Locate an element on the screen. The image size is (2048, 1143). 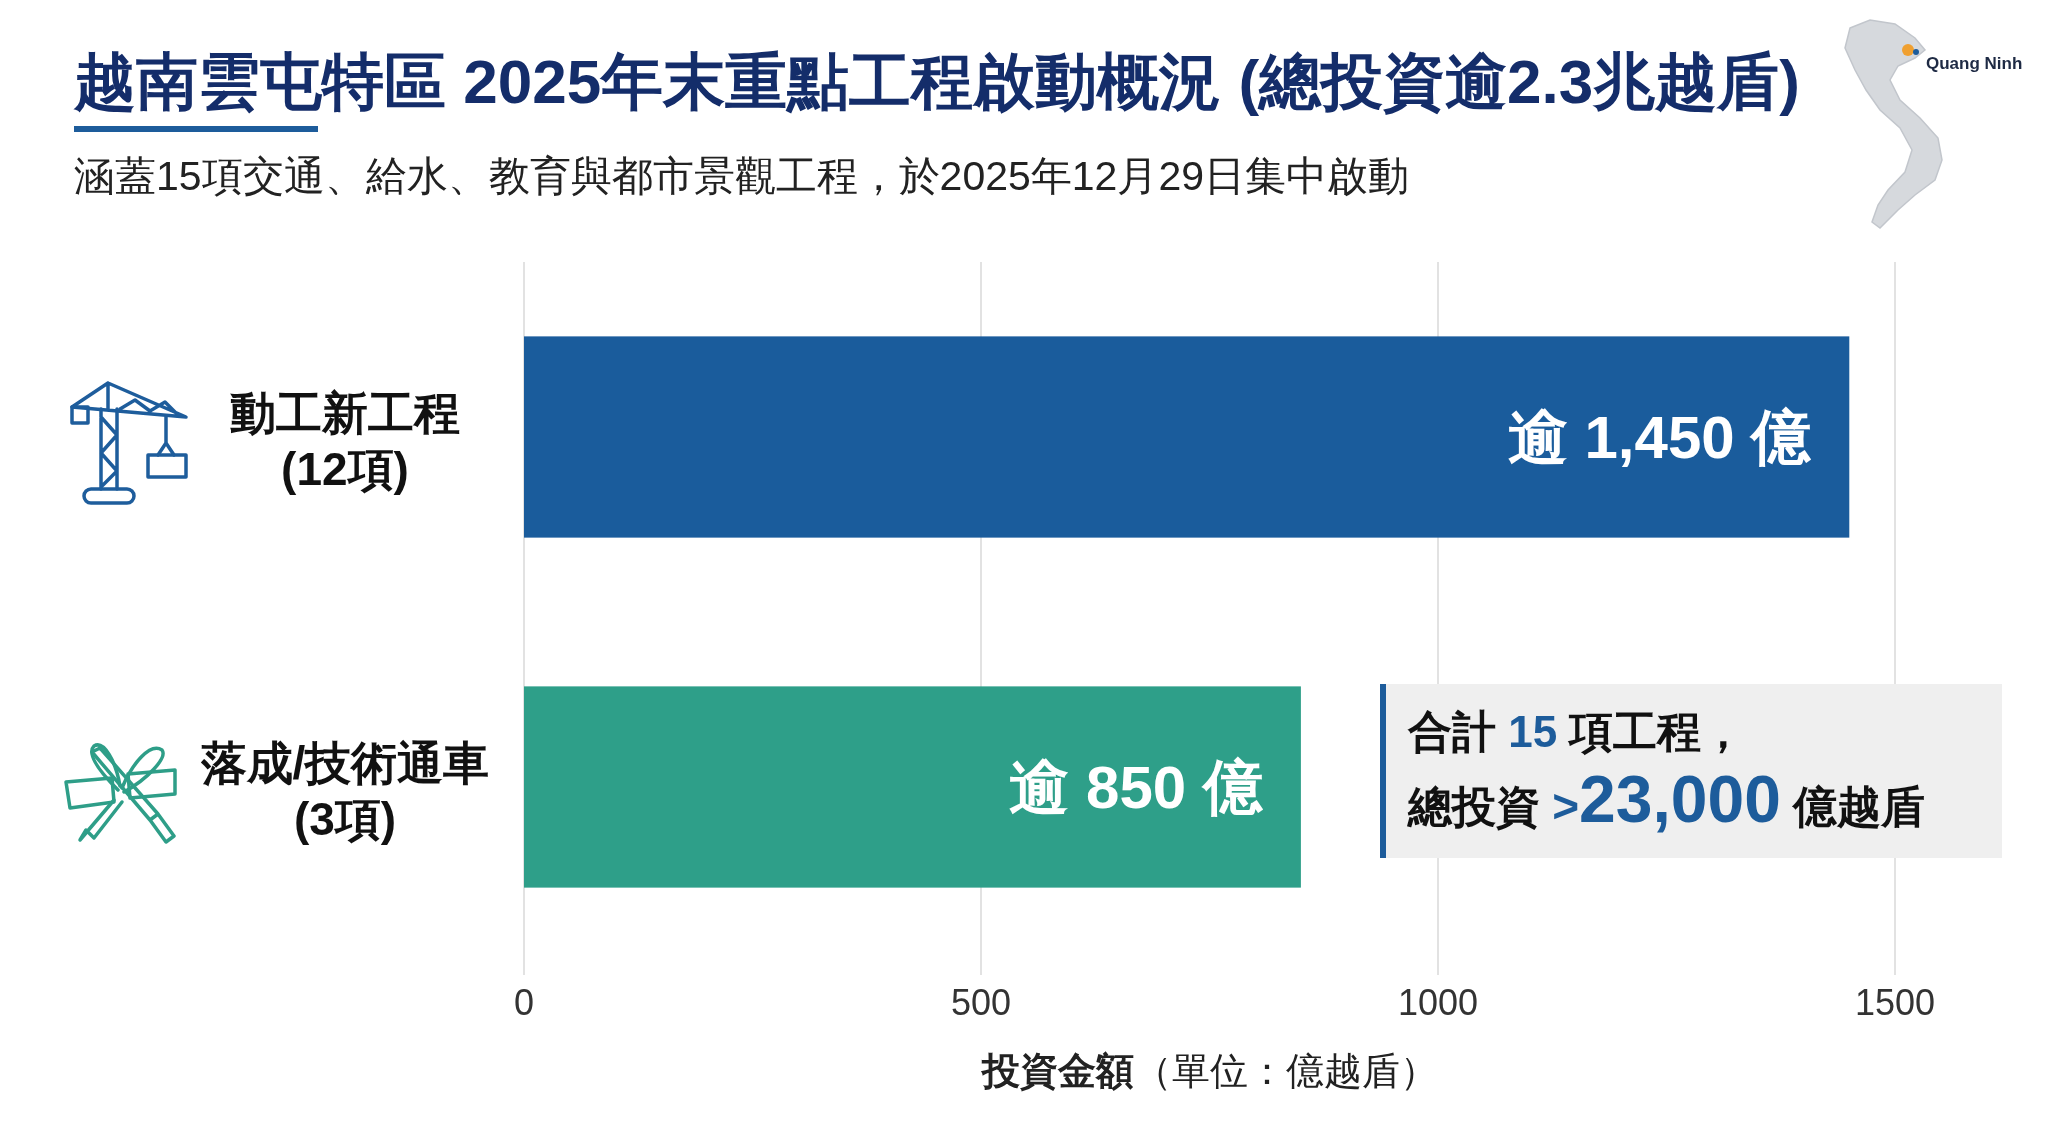
axis-title: 投資金額（單位：億越盾） is located at coordinates (1209, 1071).